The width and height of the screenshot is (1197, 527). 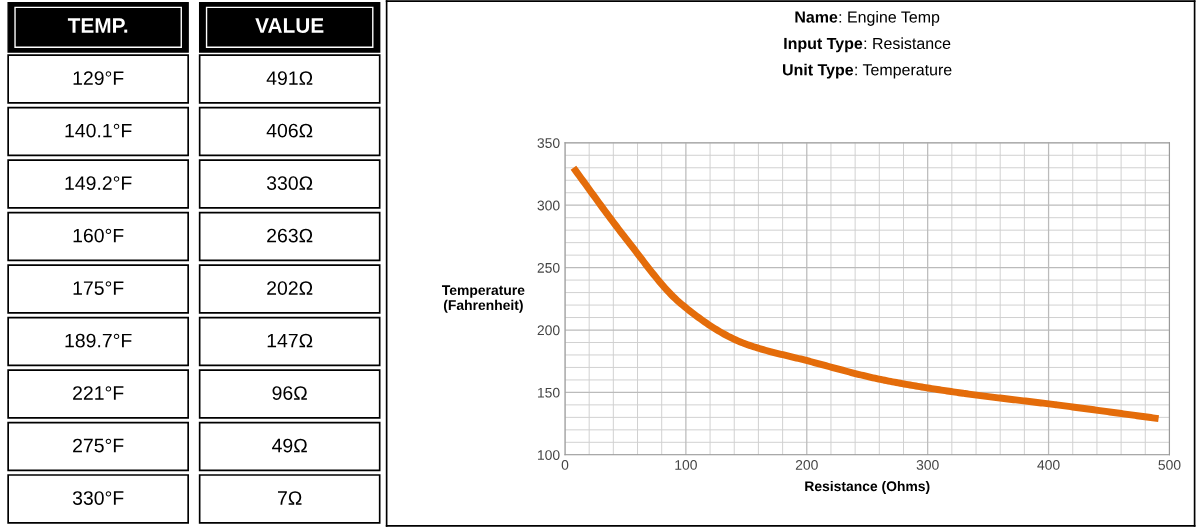 What do you see at coordinates (548, 205) in the screenshot?
I see `y-tick-label: 300` at bounding box center [548, 205].